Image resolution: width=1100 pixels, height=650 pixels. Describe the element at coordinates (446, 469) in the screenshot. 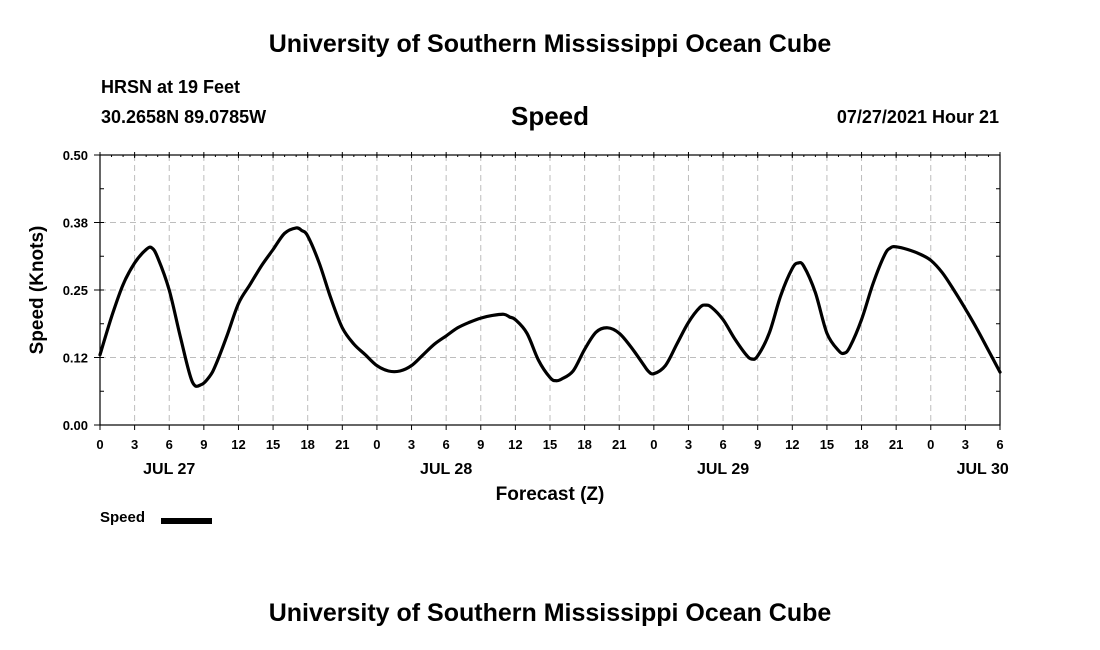

I see `date-label: JUL 28` at that location.